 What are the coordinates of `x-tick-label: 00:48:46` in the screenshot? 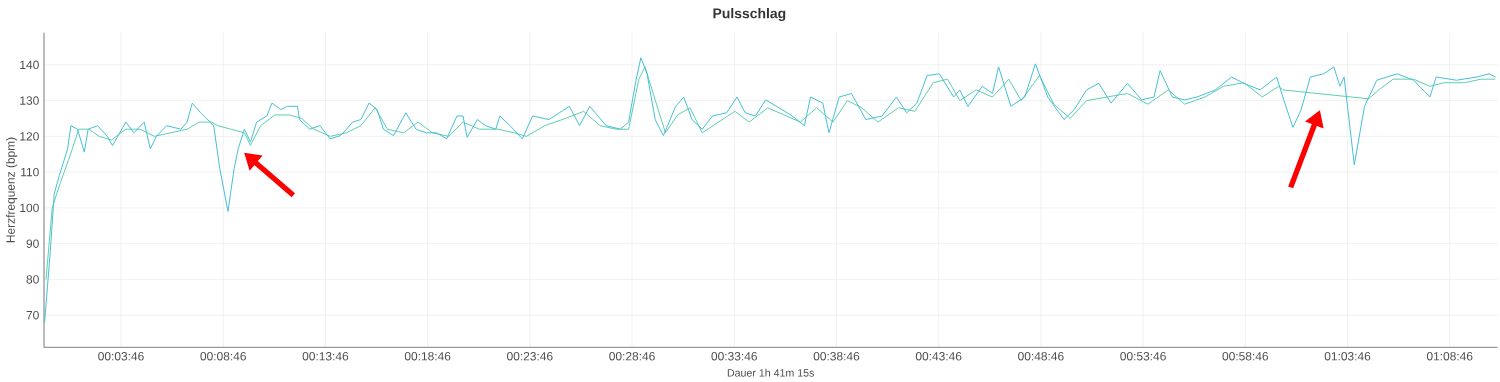 It's located at (1041, 356).